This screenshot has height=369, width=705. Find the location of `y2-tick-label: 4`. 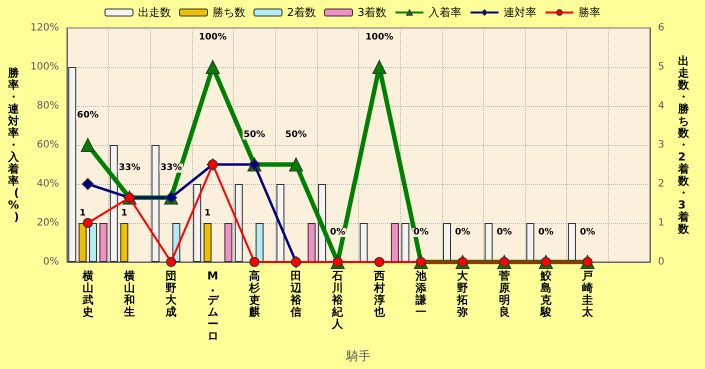

y2-tick-label: 4 is located at coordinates (661, 106).